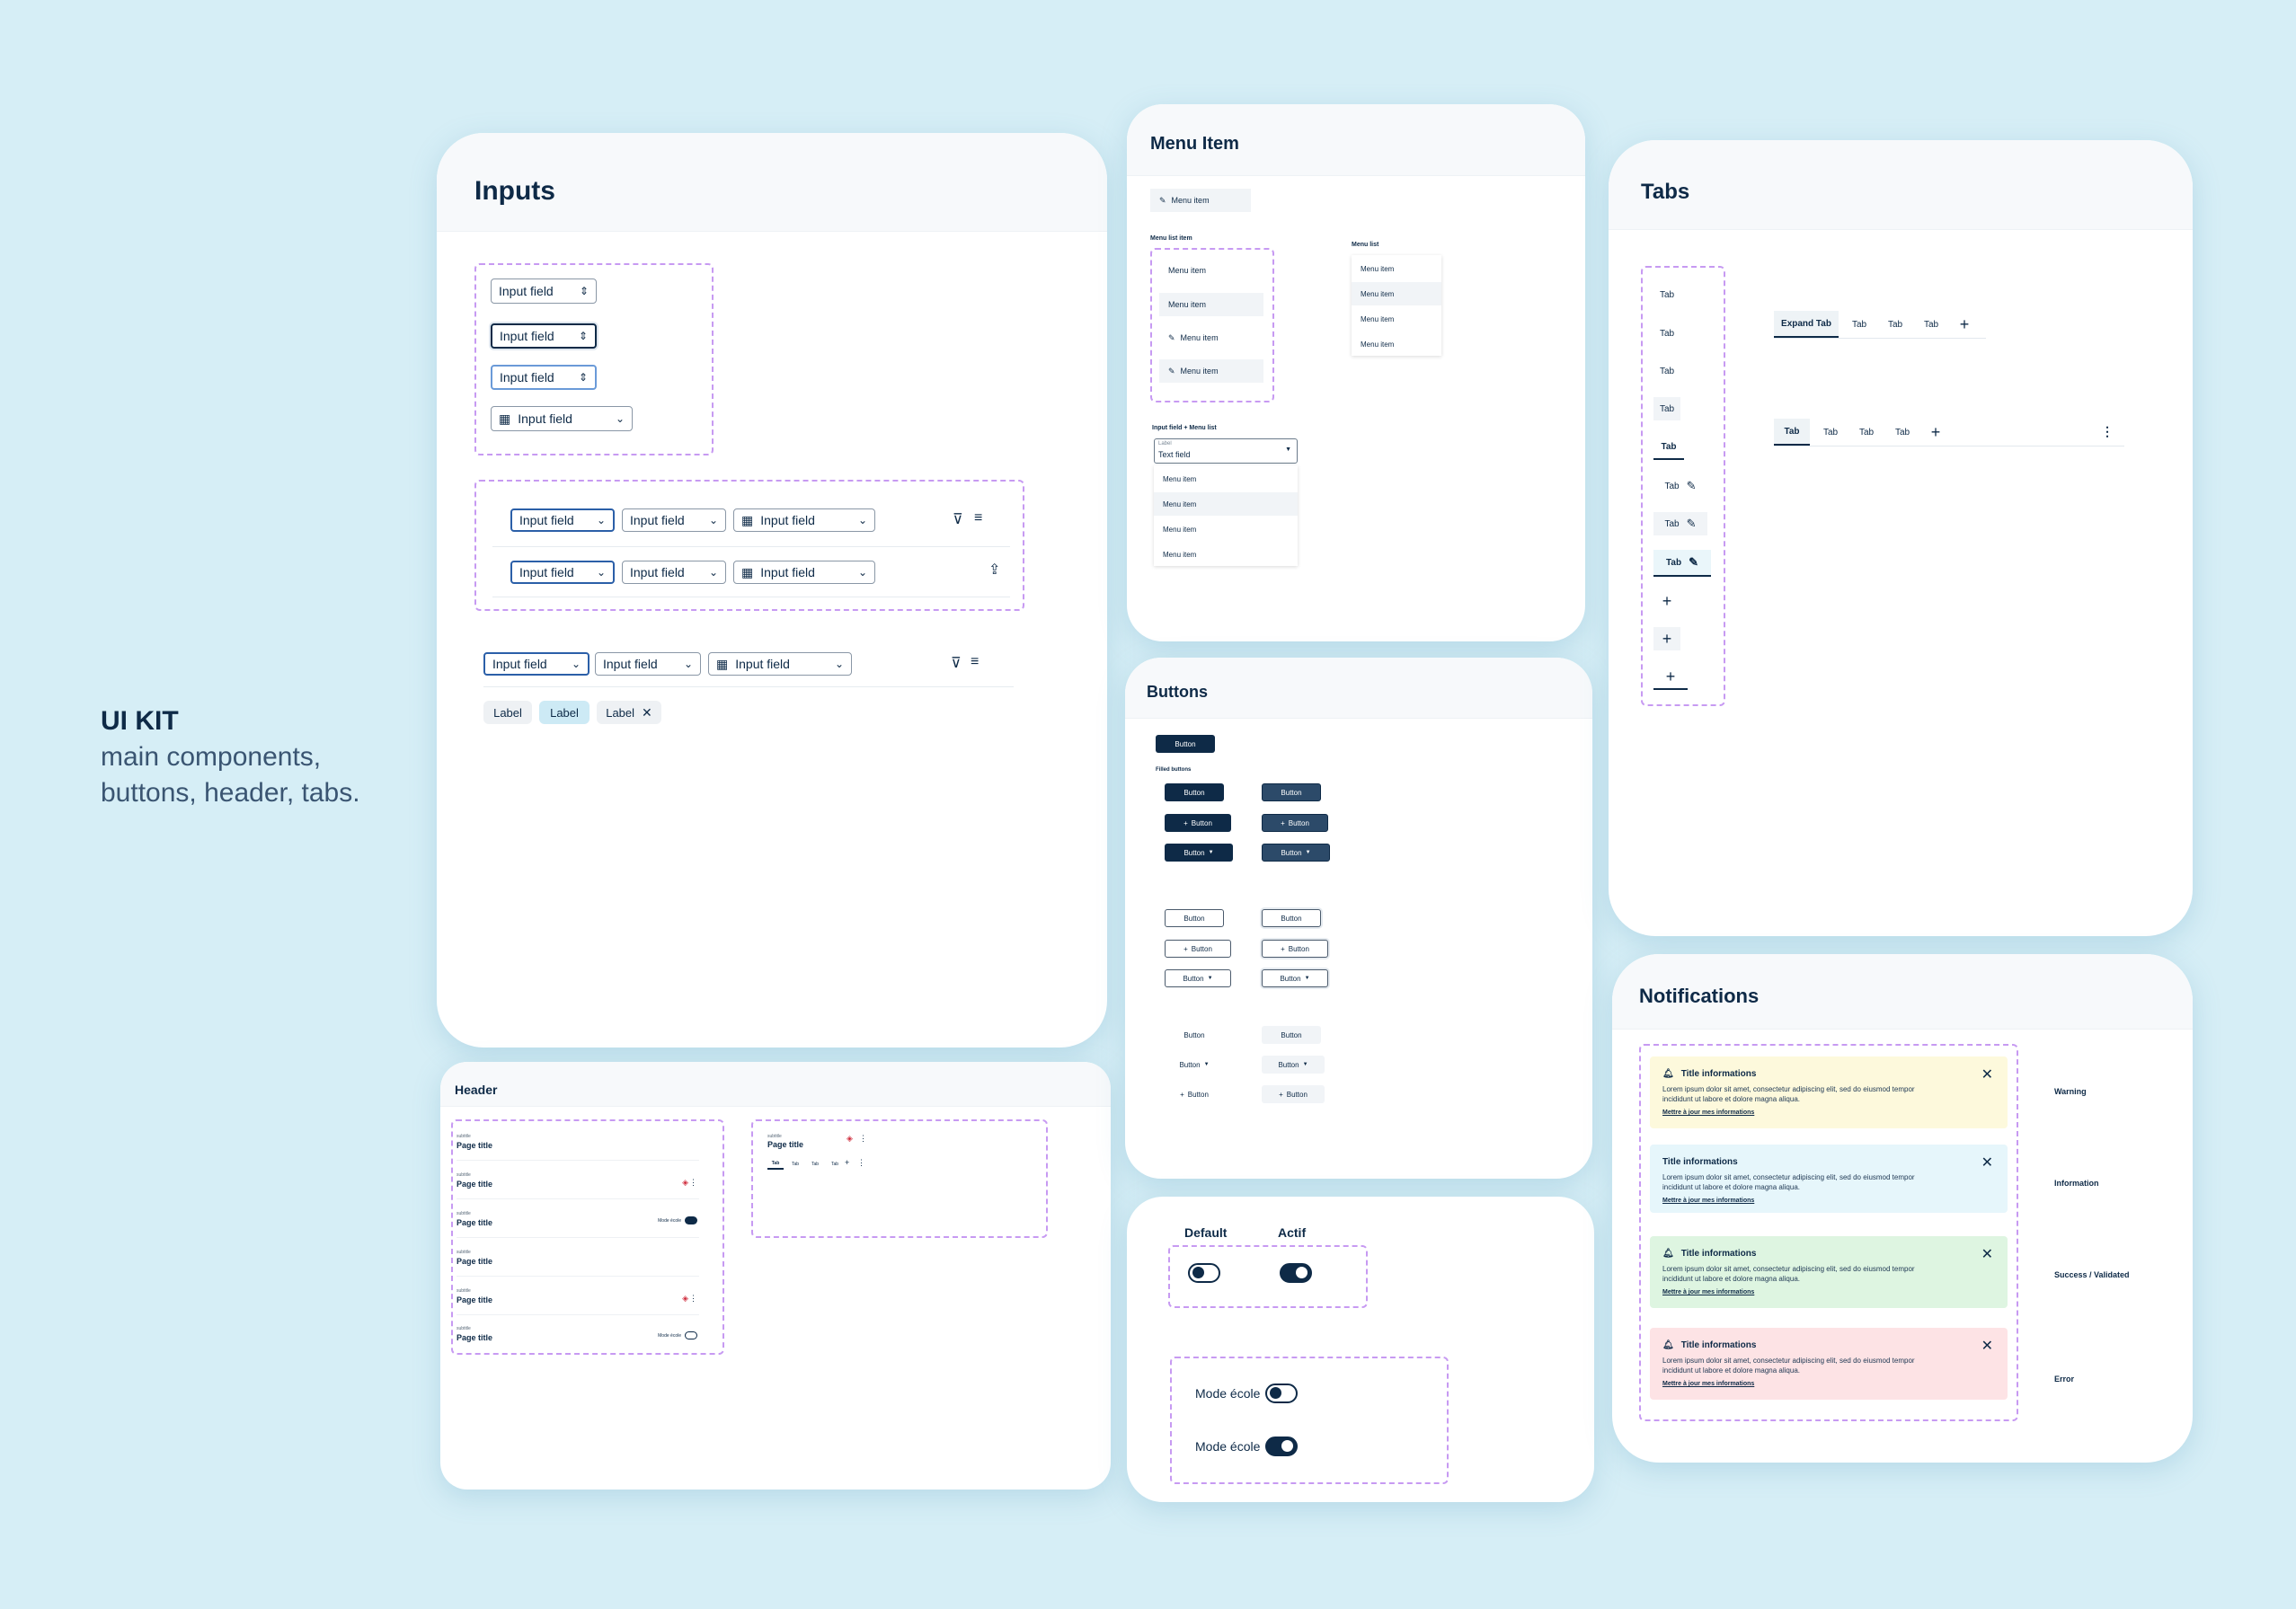  What do you see at coordinates (1296, 1273) in the screenshot?
I see `toggle-on` at bounding box center [1296, 1273].